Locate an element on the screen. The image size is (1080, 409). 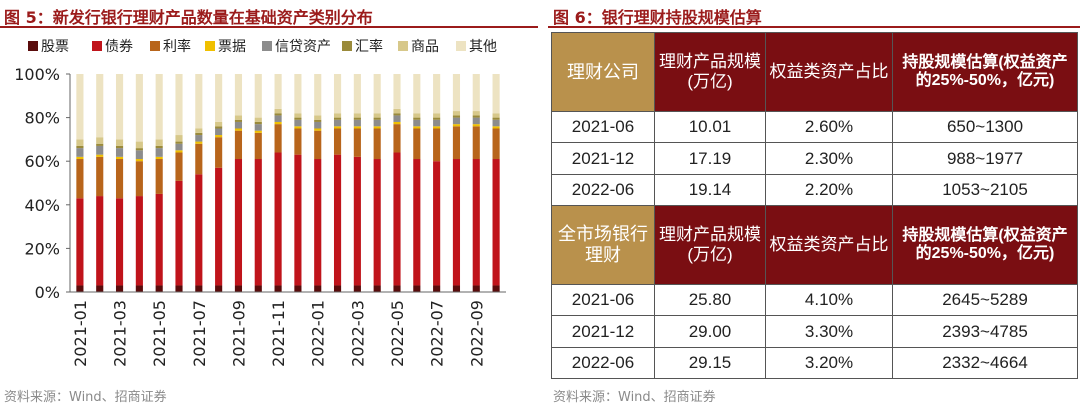
bar-segment-2021-05-债券 is located at coordinates (159, 239).